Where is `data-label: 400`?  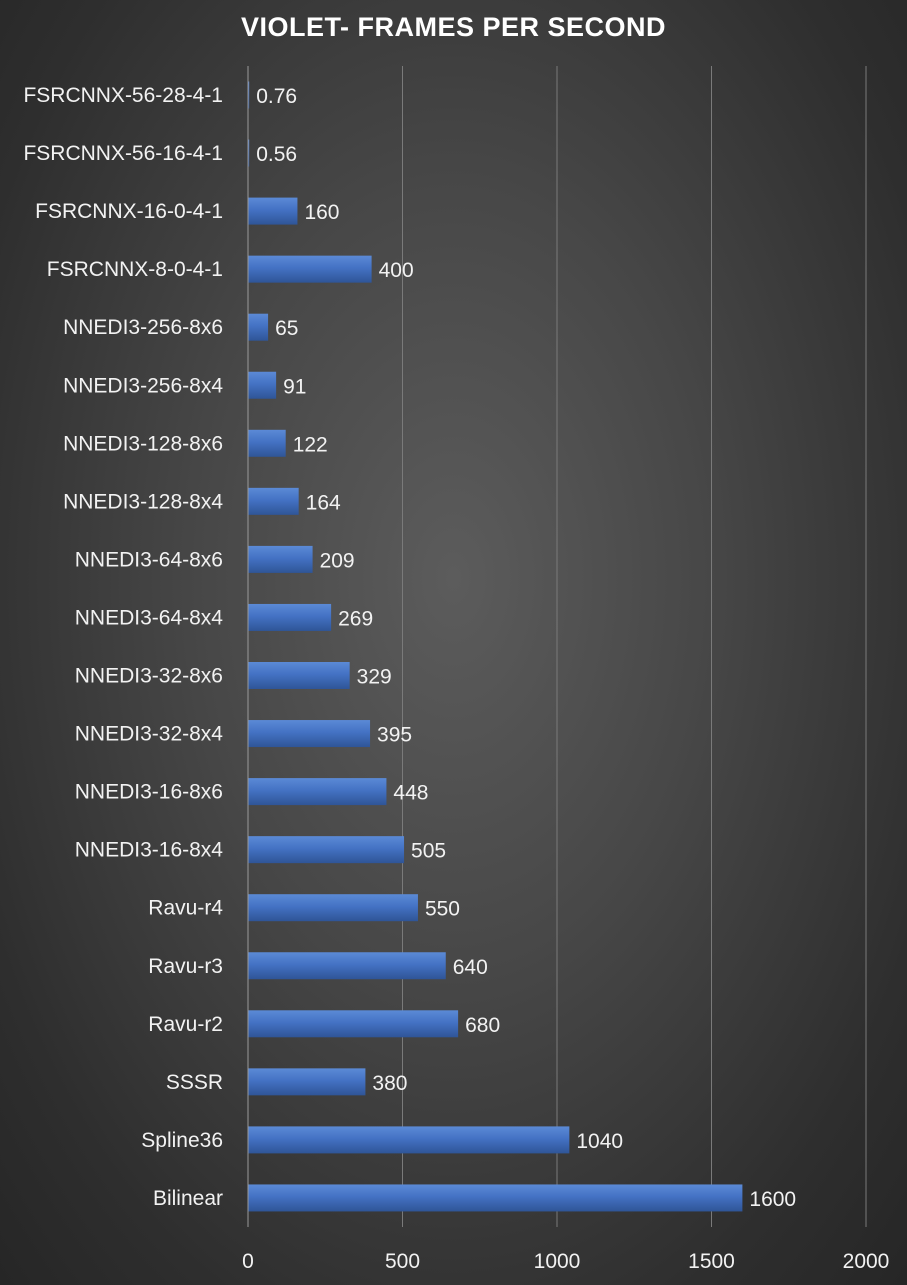 data-label: 400 is located at coordinates (396, 270).